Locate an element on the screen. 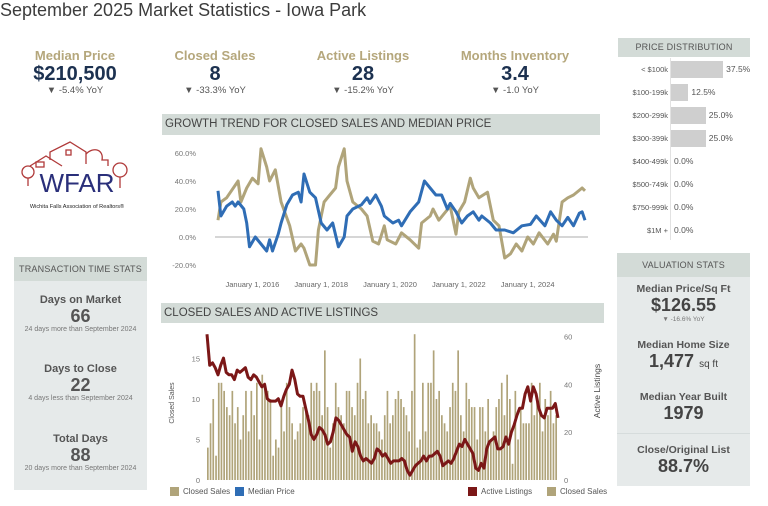 Image resolution: width=768 pixels, height=506 pixels. kpi-value: 28 is located at coordinates (363, 74).